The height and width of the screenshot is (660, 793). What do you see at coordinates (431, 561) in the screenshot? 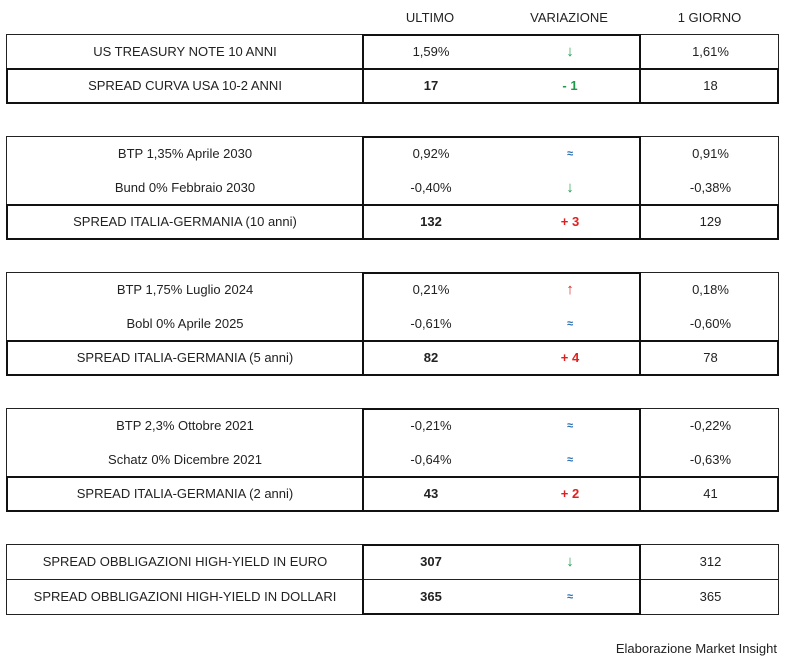
I see `ultimo-value: 307` at bounding box center [431, 561].